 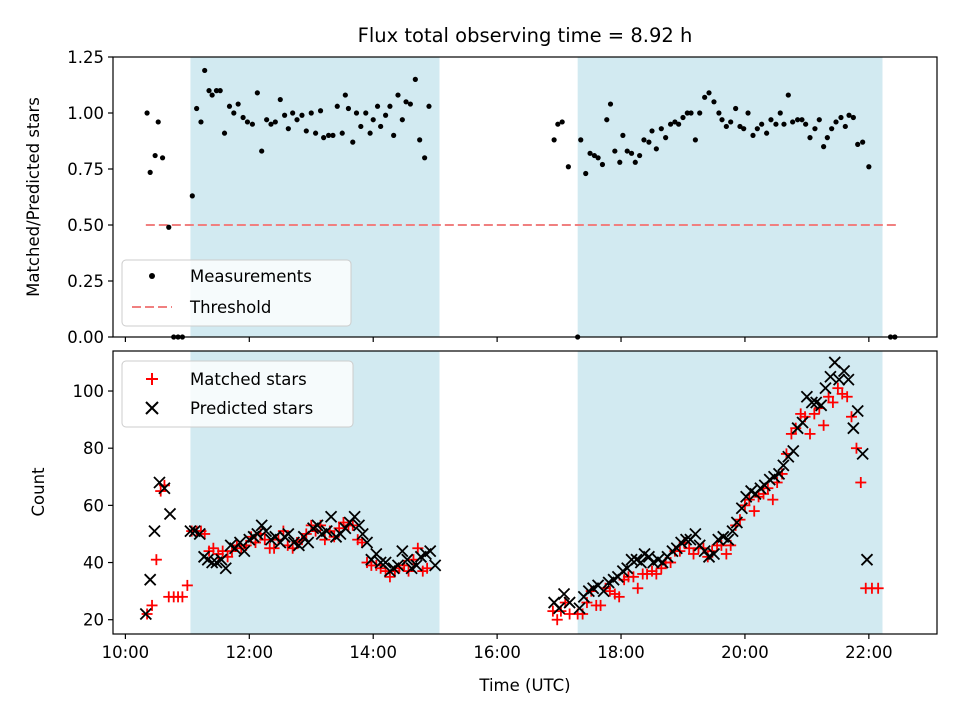 I want to click on top-legend: Measurements Threshold, so click(x=236, y=293).